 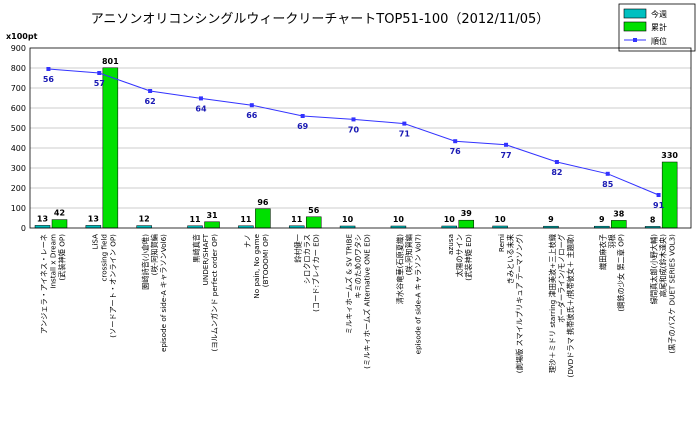 What do you see at coordinates (18, 208) in the screenshot?
I see `y-tick-label: 100` at bounding box center [18, 208].